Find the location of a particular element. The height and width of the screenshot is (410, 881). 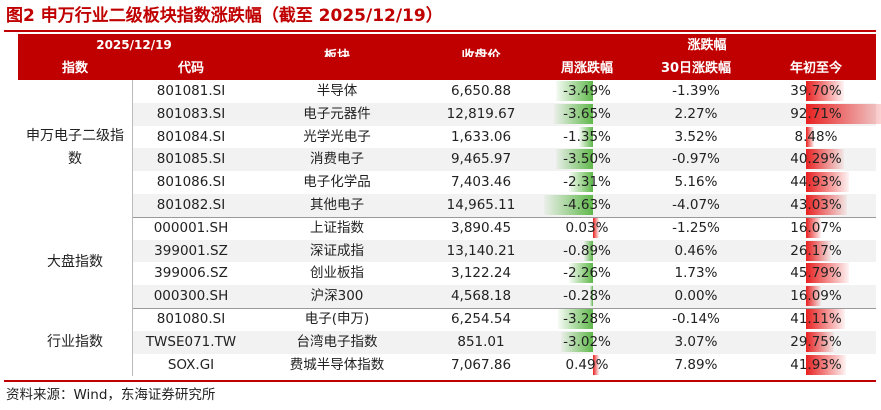

header-change: 涨跌幅 is located at coordinates (707, 45).